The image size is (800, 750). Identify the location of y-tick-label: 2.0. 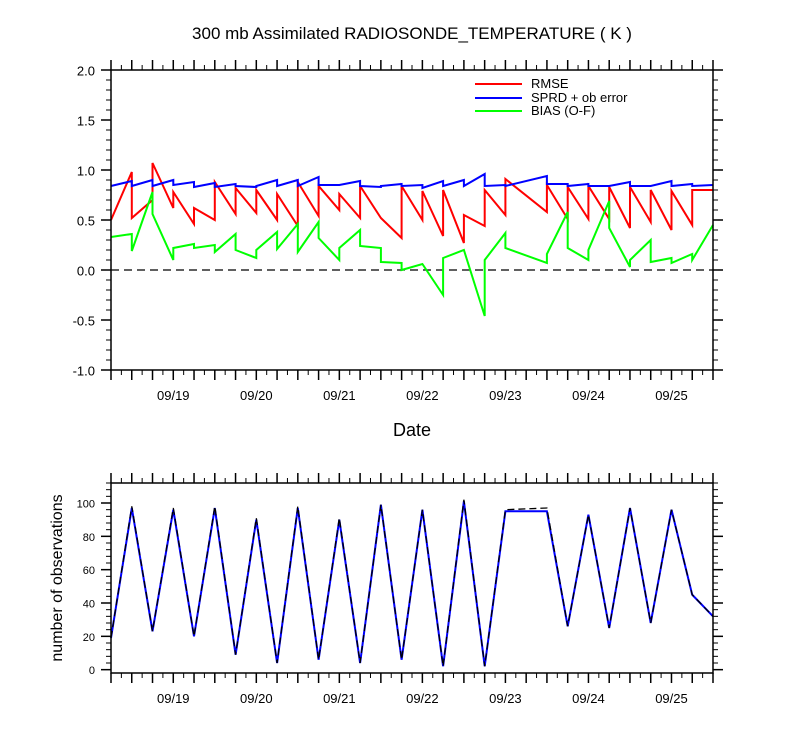
(86, 71).